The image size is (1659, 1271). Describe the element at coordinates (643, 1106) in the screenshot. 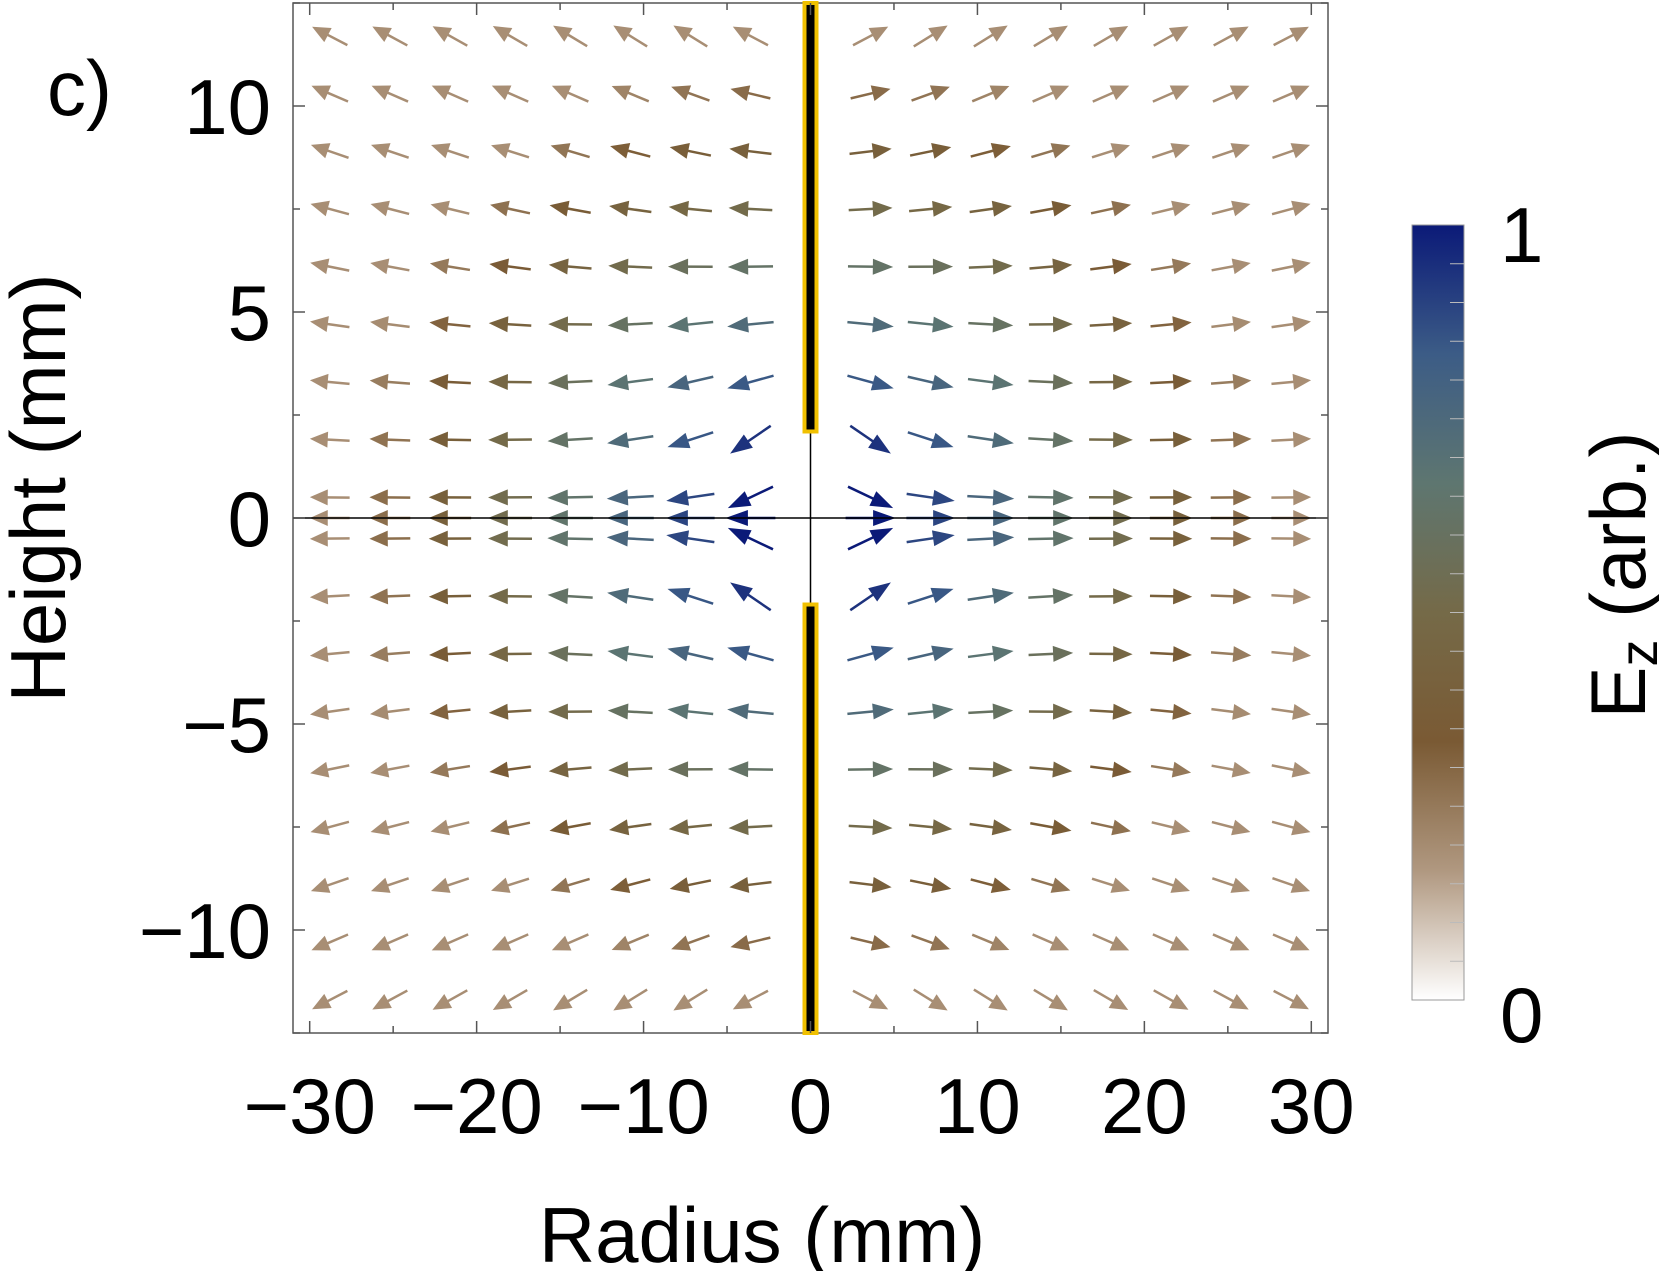

I see `x-tick-label: −10` at that location.